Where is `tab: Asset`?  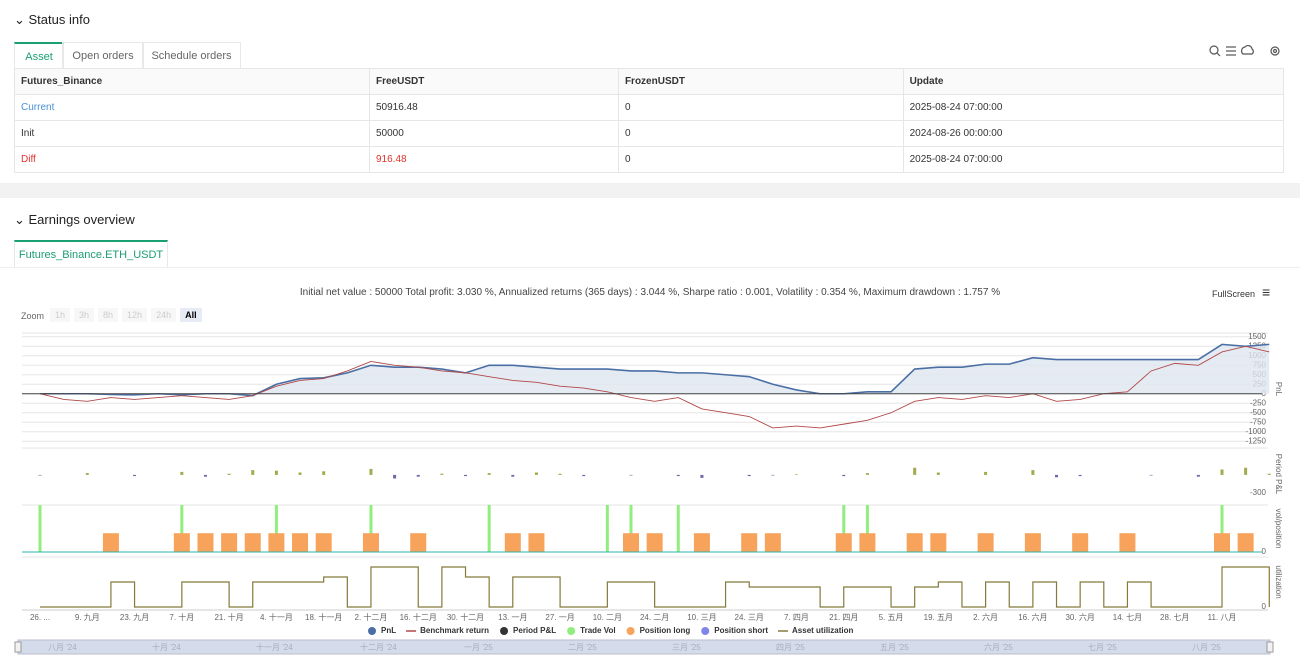 tab: Asset is located at coordinates (39, 56).